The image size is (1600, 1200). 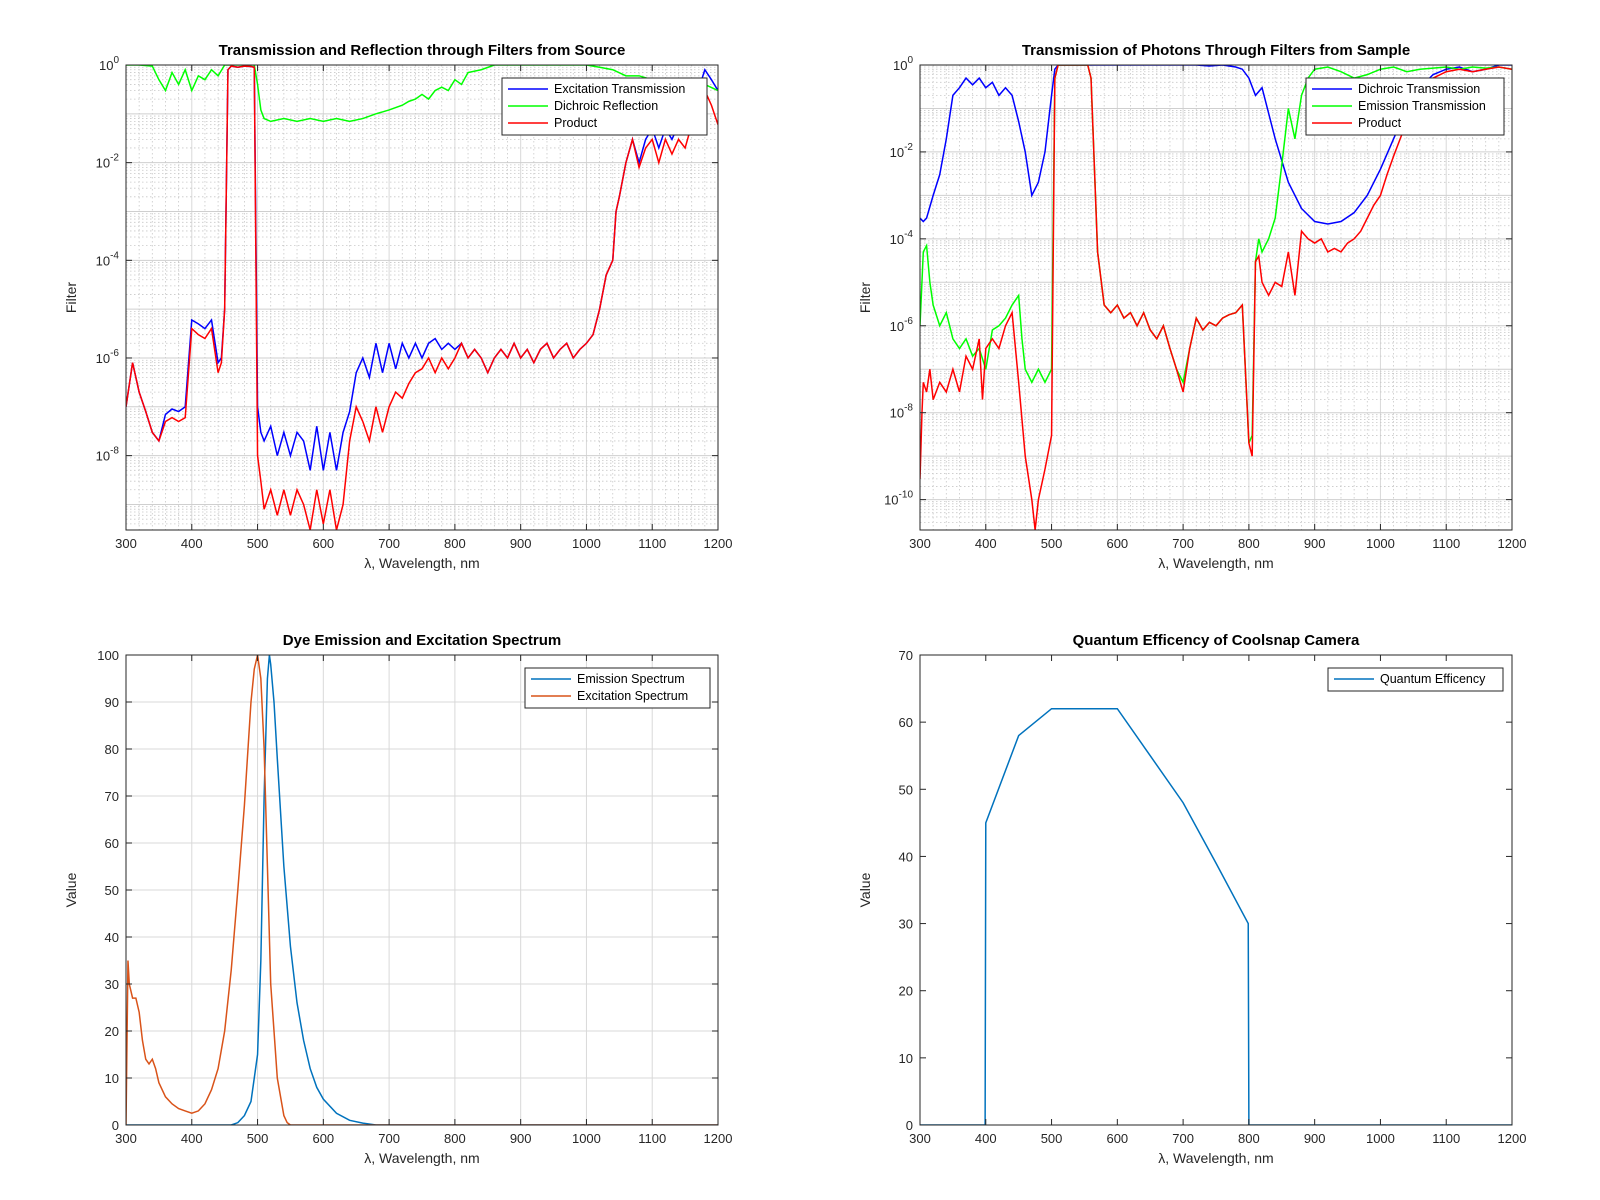 I want to click on chart-title: Quantum Efficency of Coolsnap Camera, so click(x=1216, y=640).